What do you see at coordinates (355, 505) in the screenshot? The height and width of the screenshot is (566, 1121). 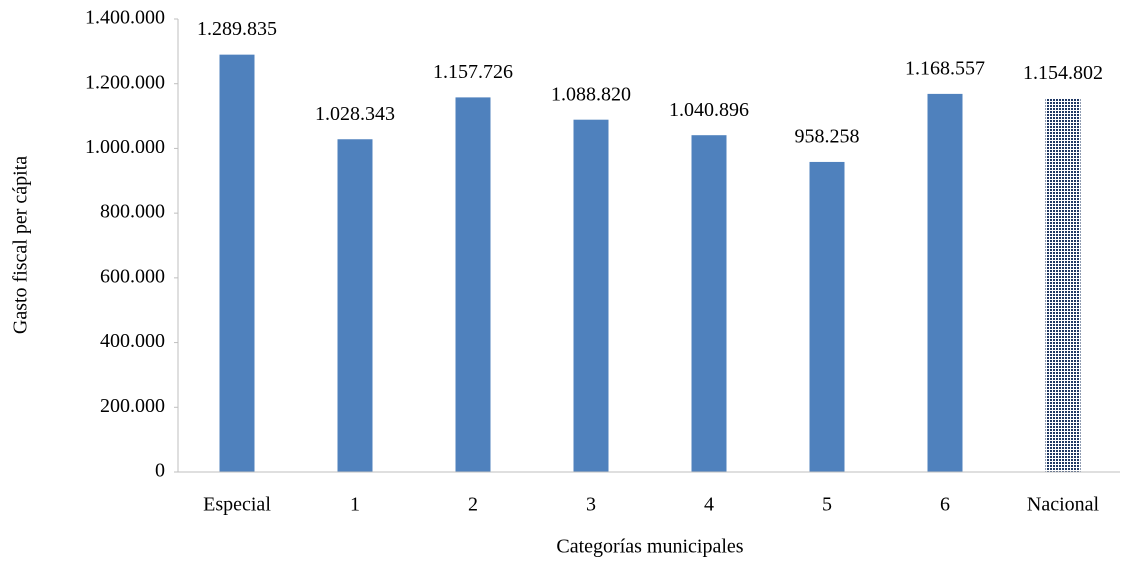 I see `x-tick-label: 1` at bounding box center [355, 505].